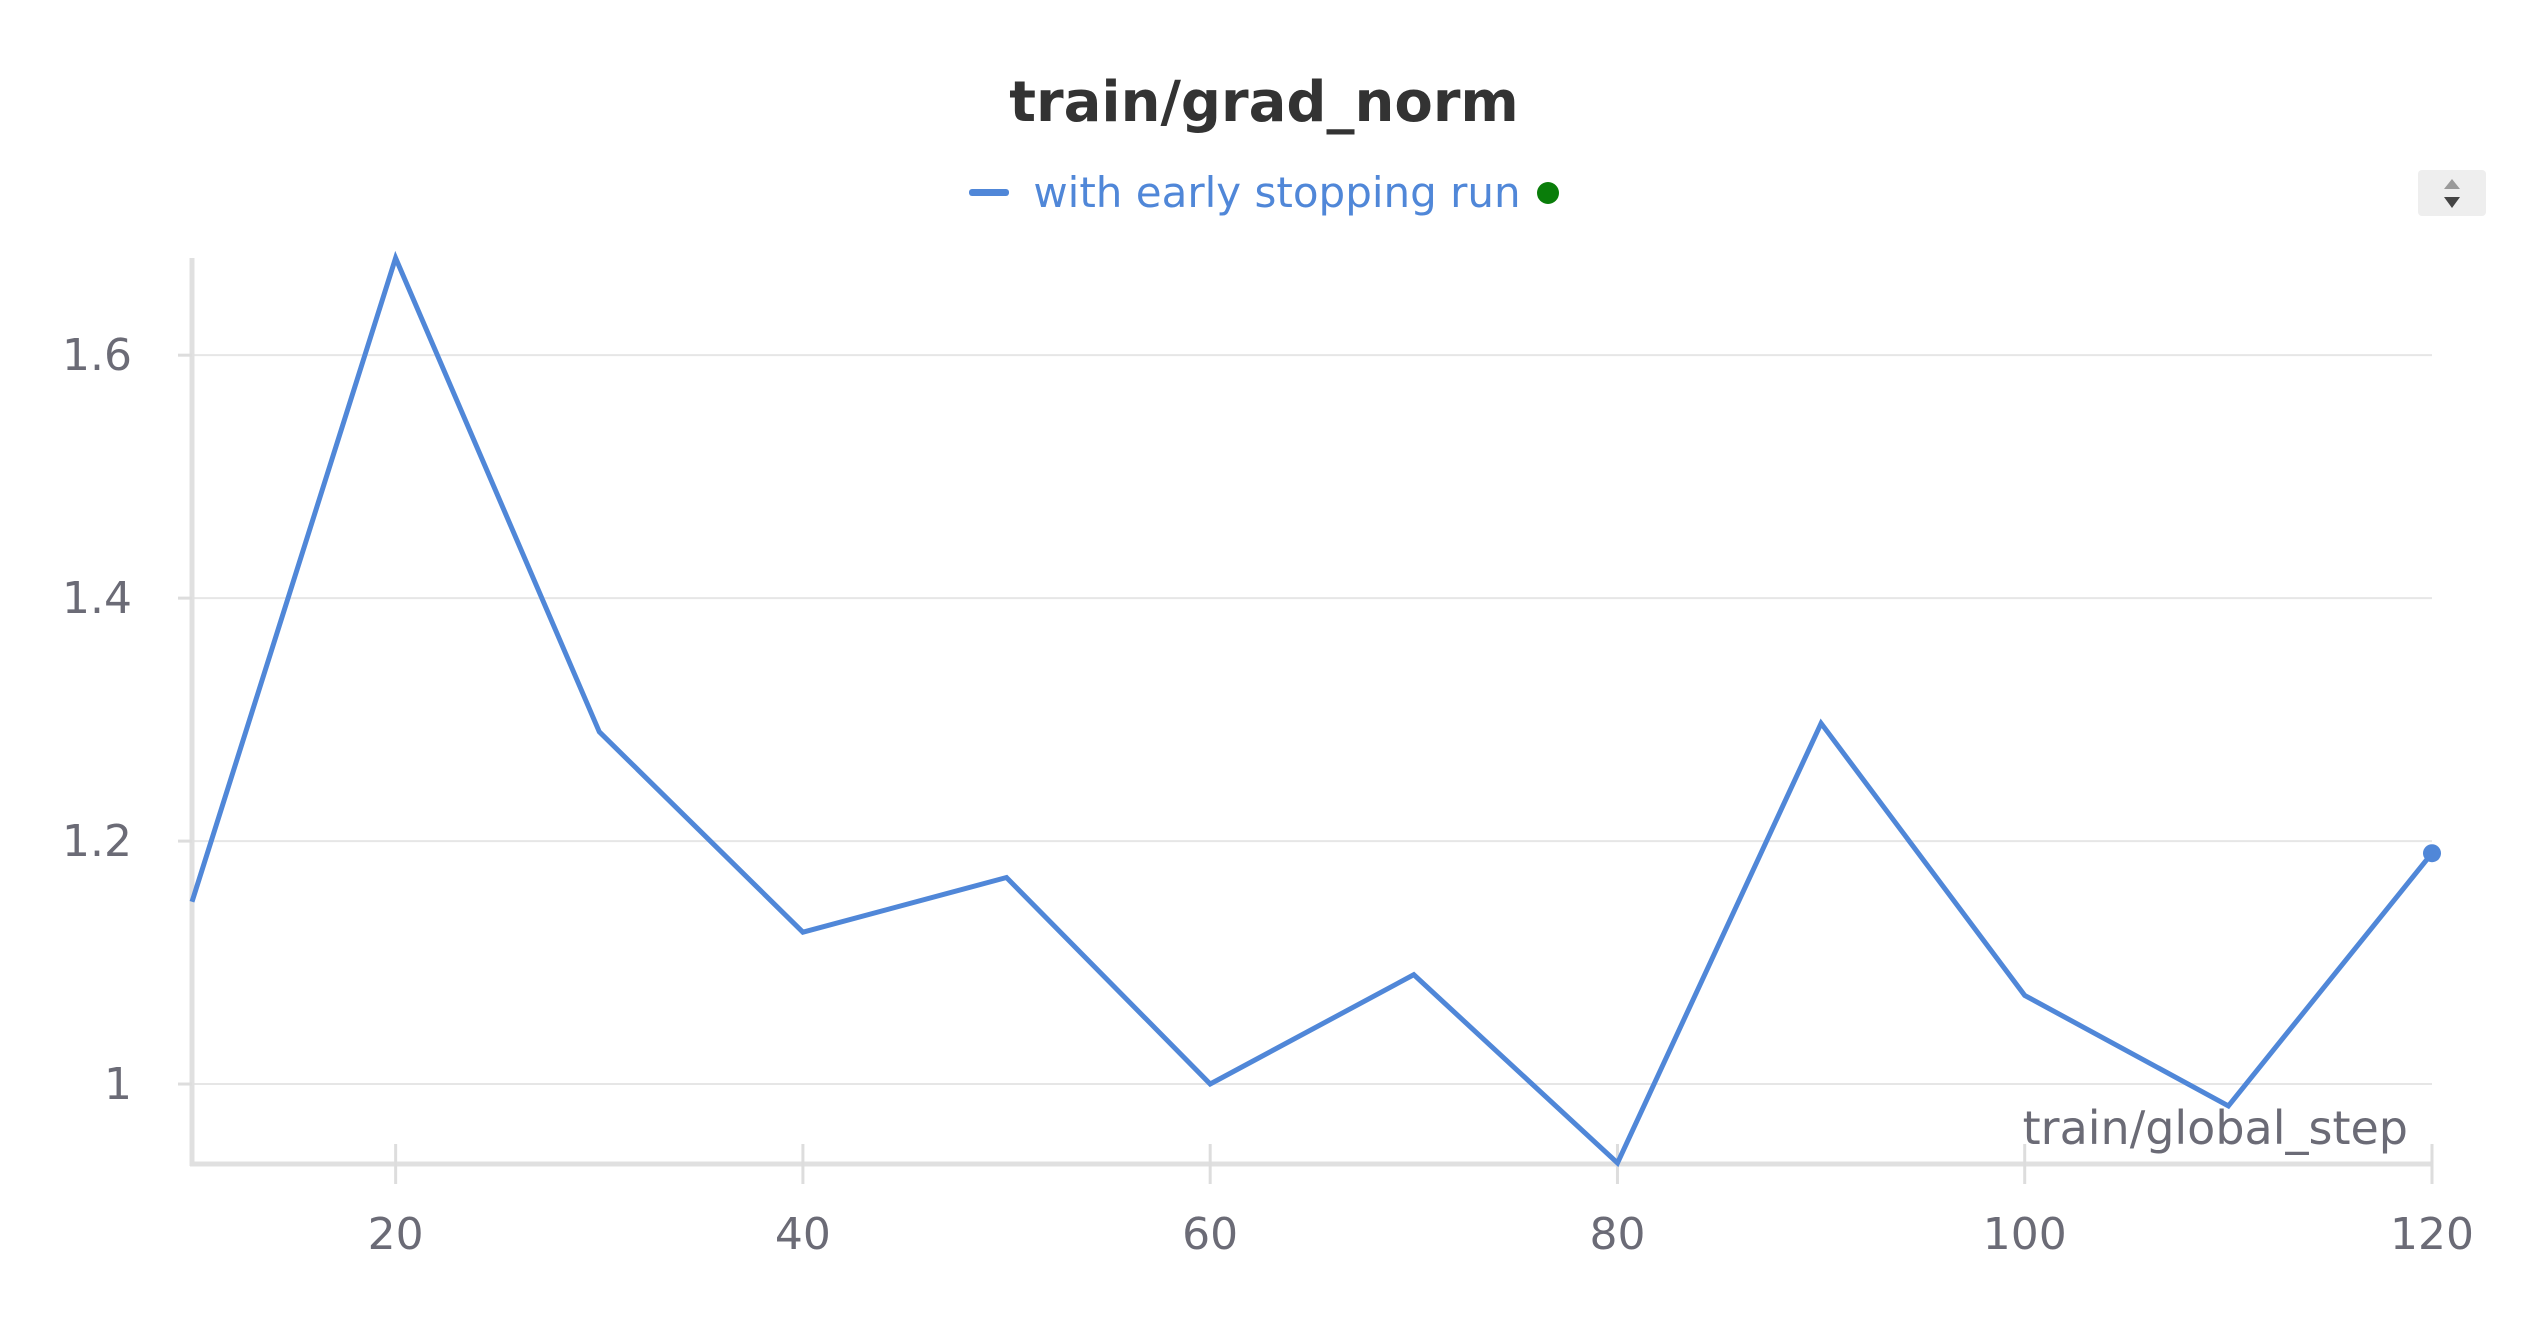  I want to click on x-tick-label: 40, so click(803, 1234).